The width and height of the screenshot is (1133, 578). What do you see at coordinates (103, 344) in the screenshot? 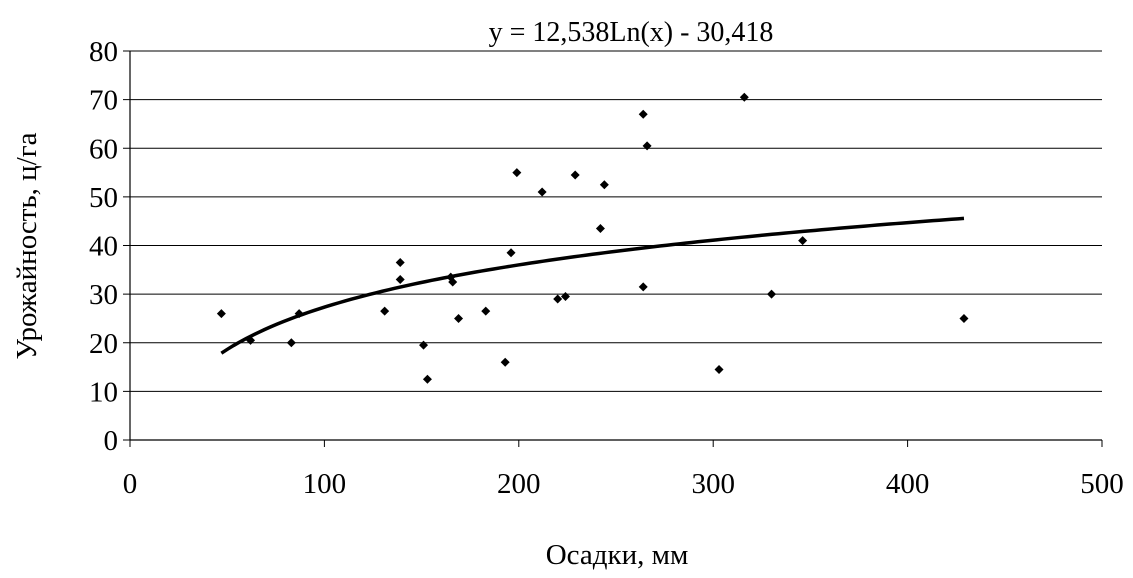
I see `y-tick-label: 20` at bounding box center [103, 344].